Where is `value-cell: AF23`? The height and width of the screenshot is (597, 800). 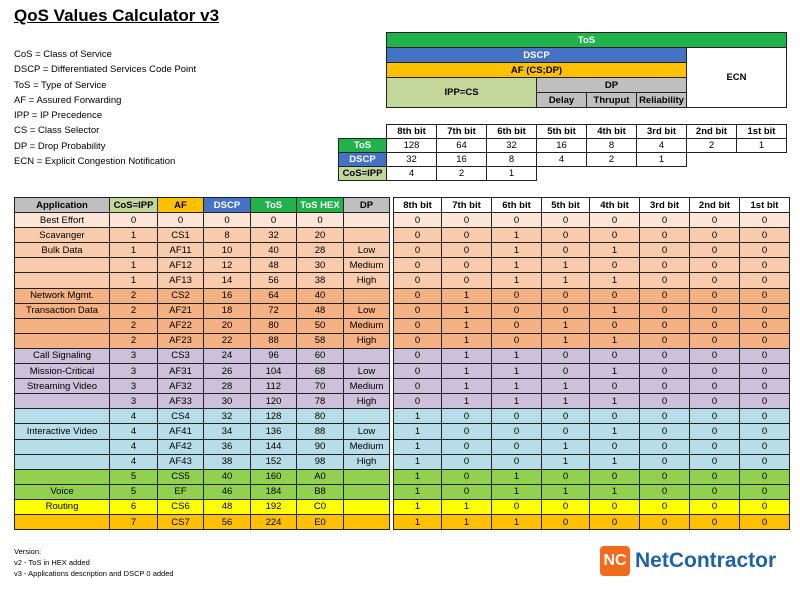
value-cell: AF23 is located at coordinates (180, 340).